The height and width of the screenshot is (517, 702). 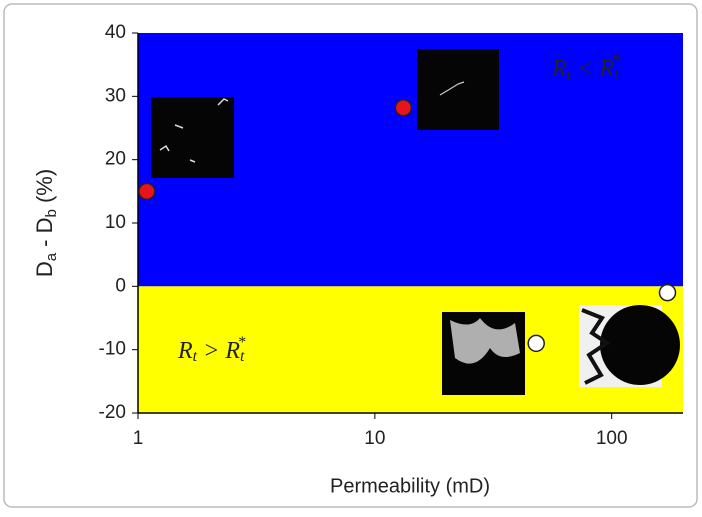 I want to click on y-label-part: D, so click(x=44, y=269).